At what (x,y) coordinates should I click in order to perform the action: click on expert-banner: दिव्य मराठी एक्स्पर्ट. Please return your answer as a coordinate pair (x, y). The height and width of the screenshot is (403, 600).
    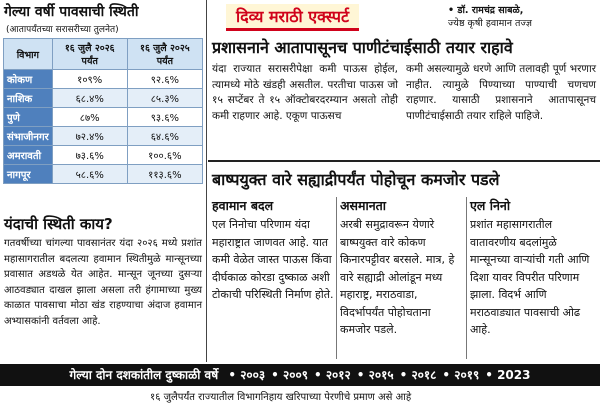
    Looking at the image, I should click on (293, 17).